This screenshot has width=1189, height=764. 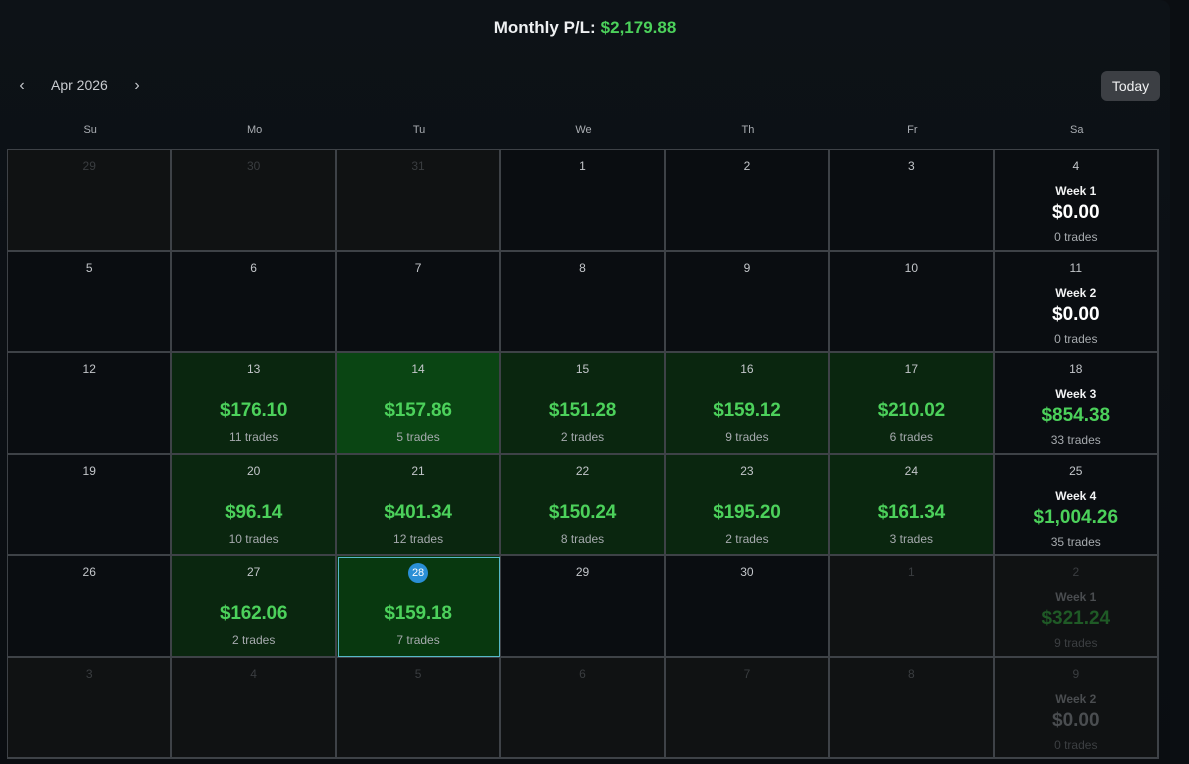 I want to click on day-of-week-label: We, so click(x=583, y=130).